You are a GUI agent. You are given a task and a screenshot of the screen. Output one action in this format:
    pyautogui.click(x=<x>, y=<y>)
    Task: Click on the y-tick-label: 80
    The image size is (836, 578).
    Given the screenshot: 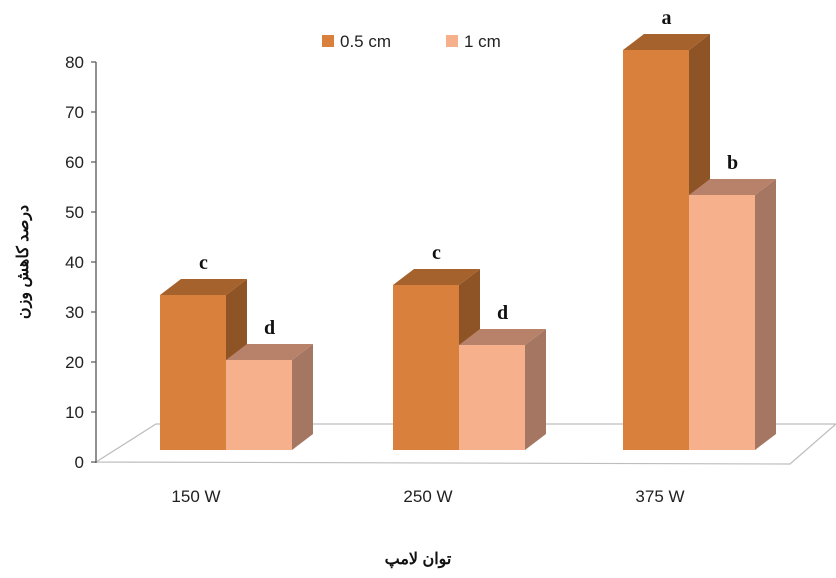 What is the action you would take?
    pyautogui.click(x=74, y=62)
    